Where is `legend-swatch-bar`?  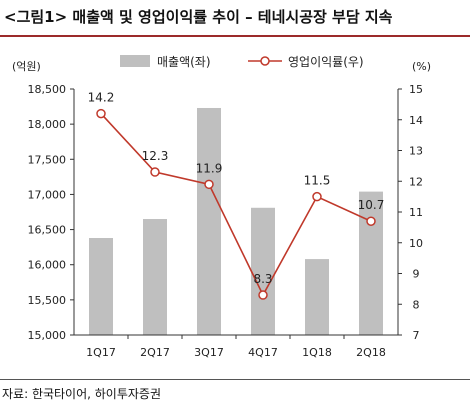
legend-swatch-bar is located at coordinates (135, 61).